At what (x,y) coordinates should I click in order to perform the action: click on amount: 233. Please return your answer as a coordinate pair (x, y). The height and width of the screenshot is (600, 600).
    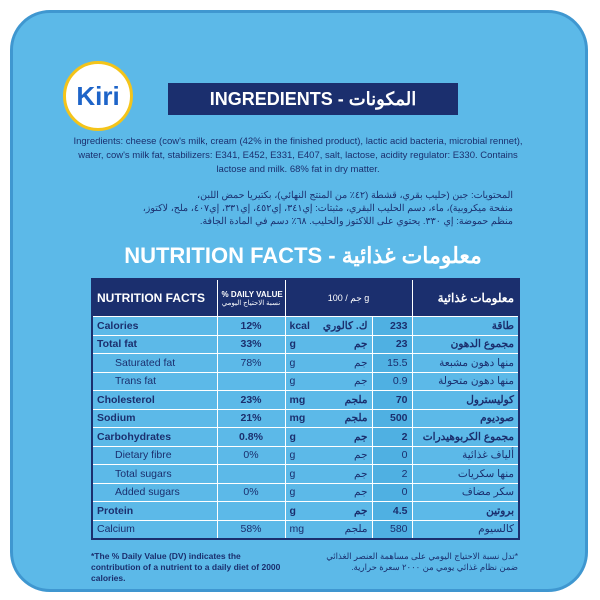
    Looking at the image, I should click on (392, 326).